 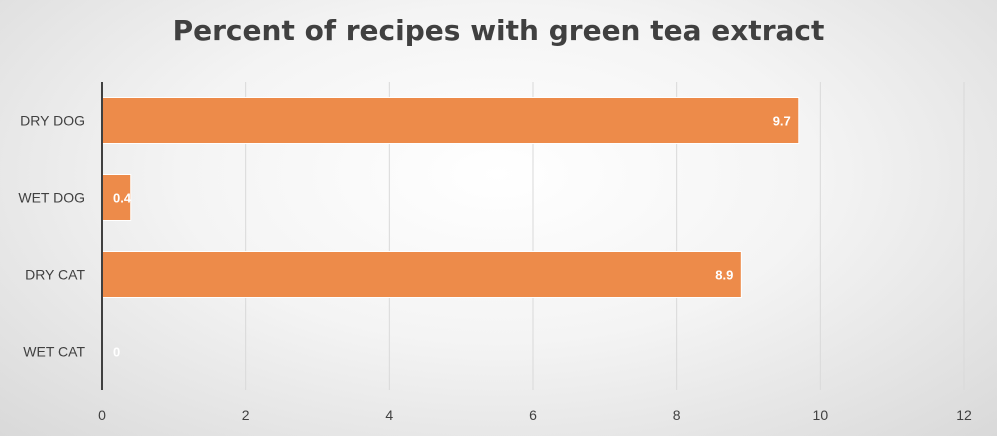 What do you see at coordinates (246, 415) in the screenshot?
I see `x-tick-label-1: 2` at bounding box center [246, 415].